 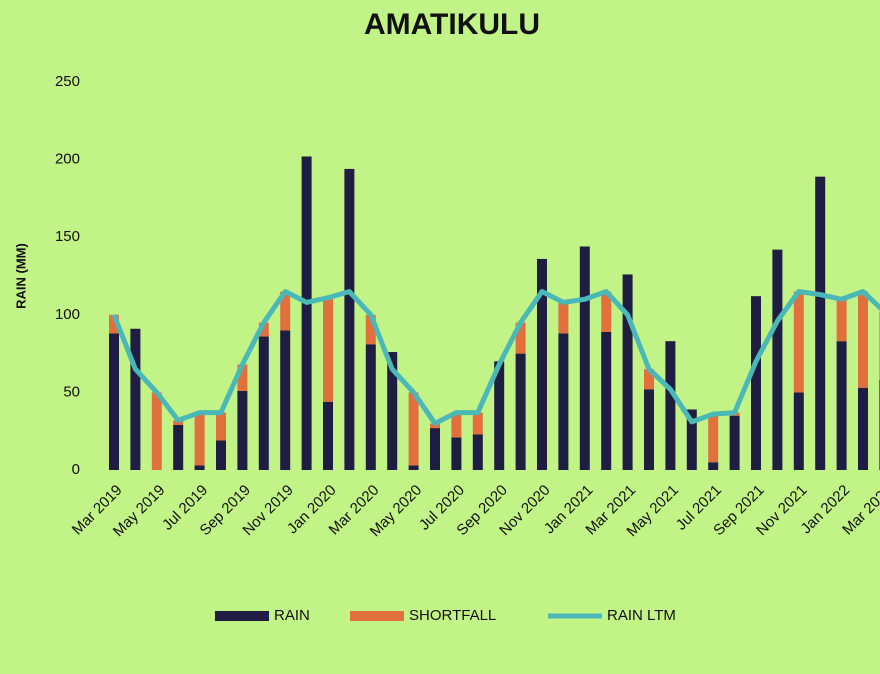 What do you see at coordinates (67, 314) in the screenshot?
I see `y-tick-label: 100` at bounding box center [67, 314].